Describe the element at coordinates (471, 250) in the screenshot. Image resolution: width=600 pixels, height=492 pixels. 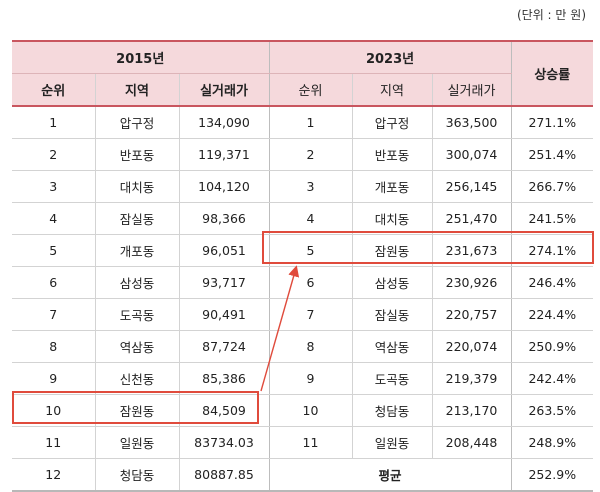
I see `price-2023: 231,673` at that location.